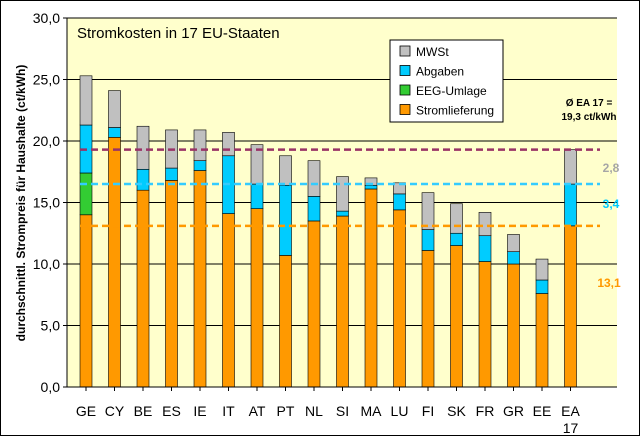 This screenshot has height=436, width=640. What do you see at coordinates (609, 283) in the screenshot?
I see `strom-value-label: 13,1` at bounding box center [609, 283].